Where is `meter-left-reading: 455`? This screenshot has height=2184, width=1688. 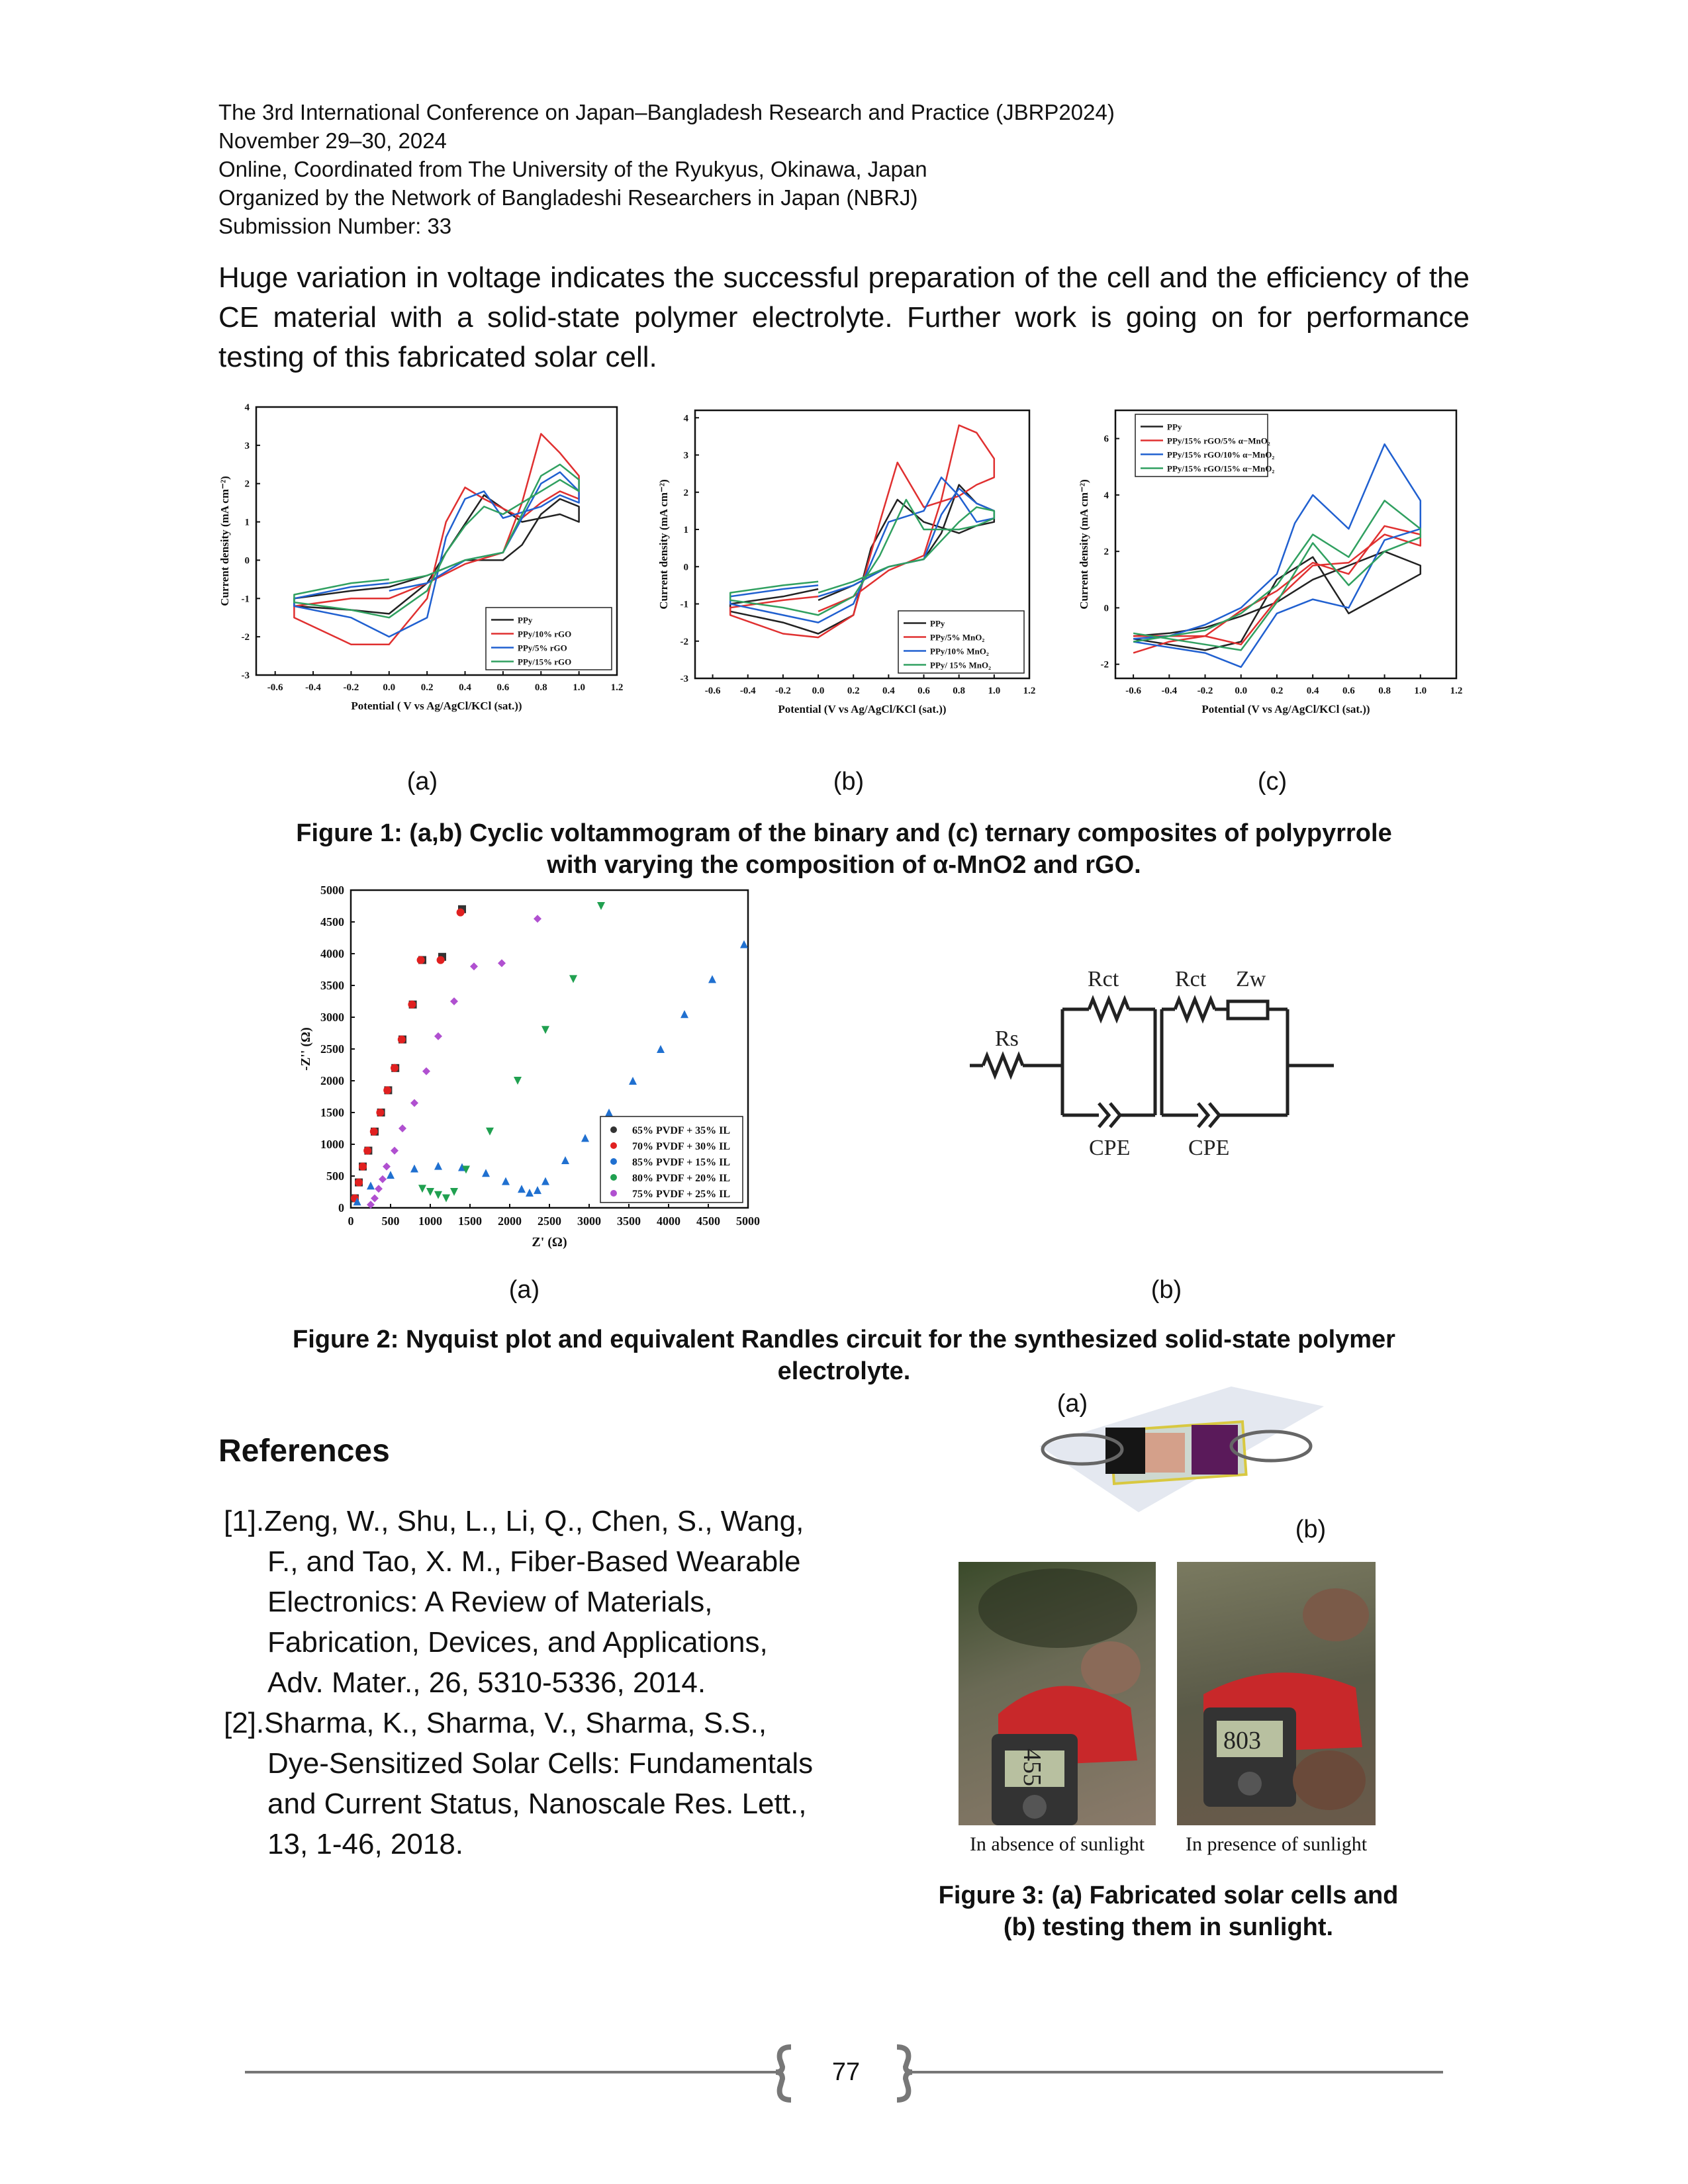
meter-left-reading: 455 is located at coordinates (1032, 1767).